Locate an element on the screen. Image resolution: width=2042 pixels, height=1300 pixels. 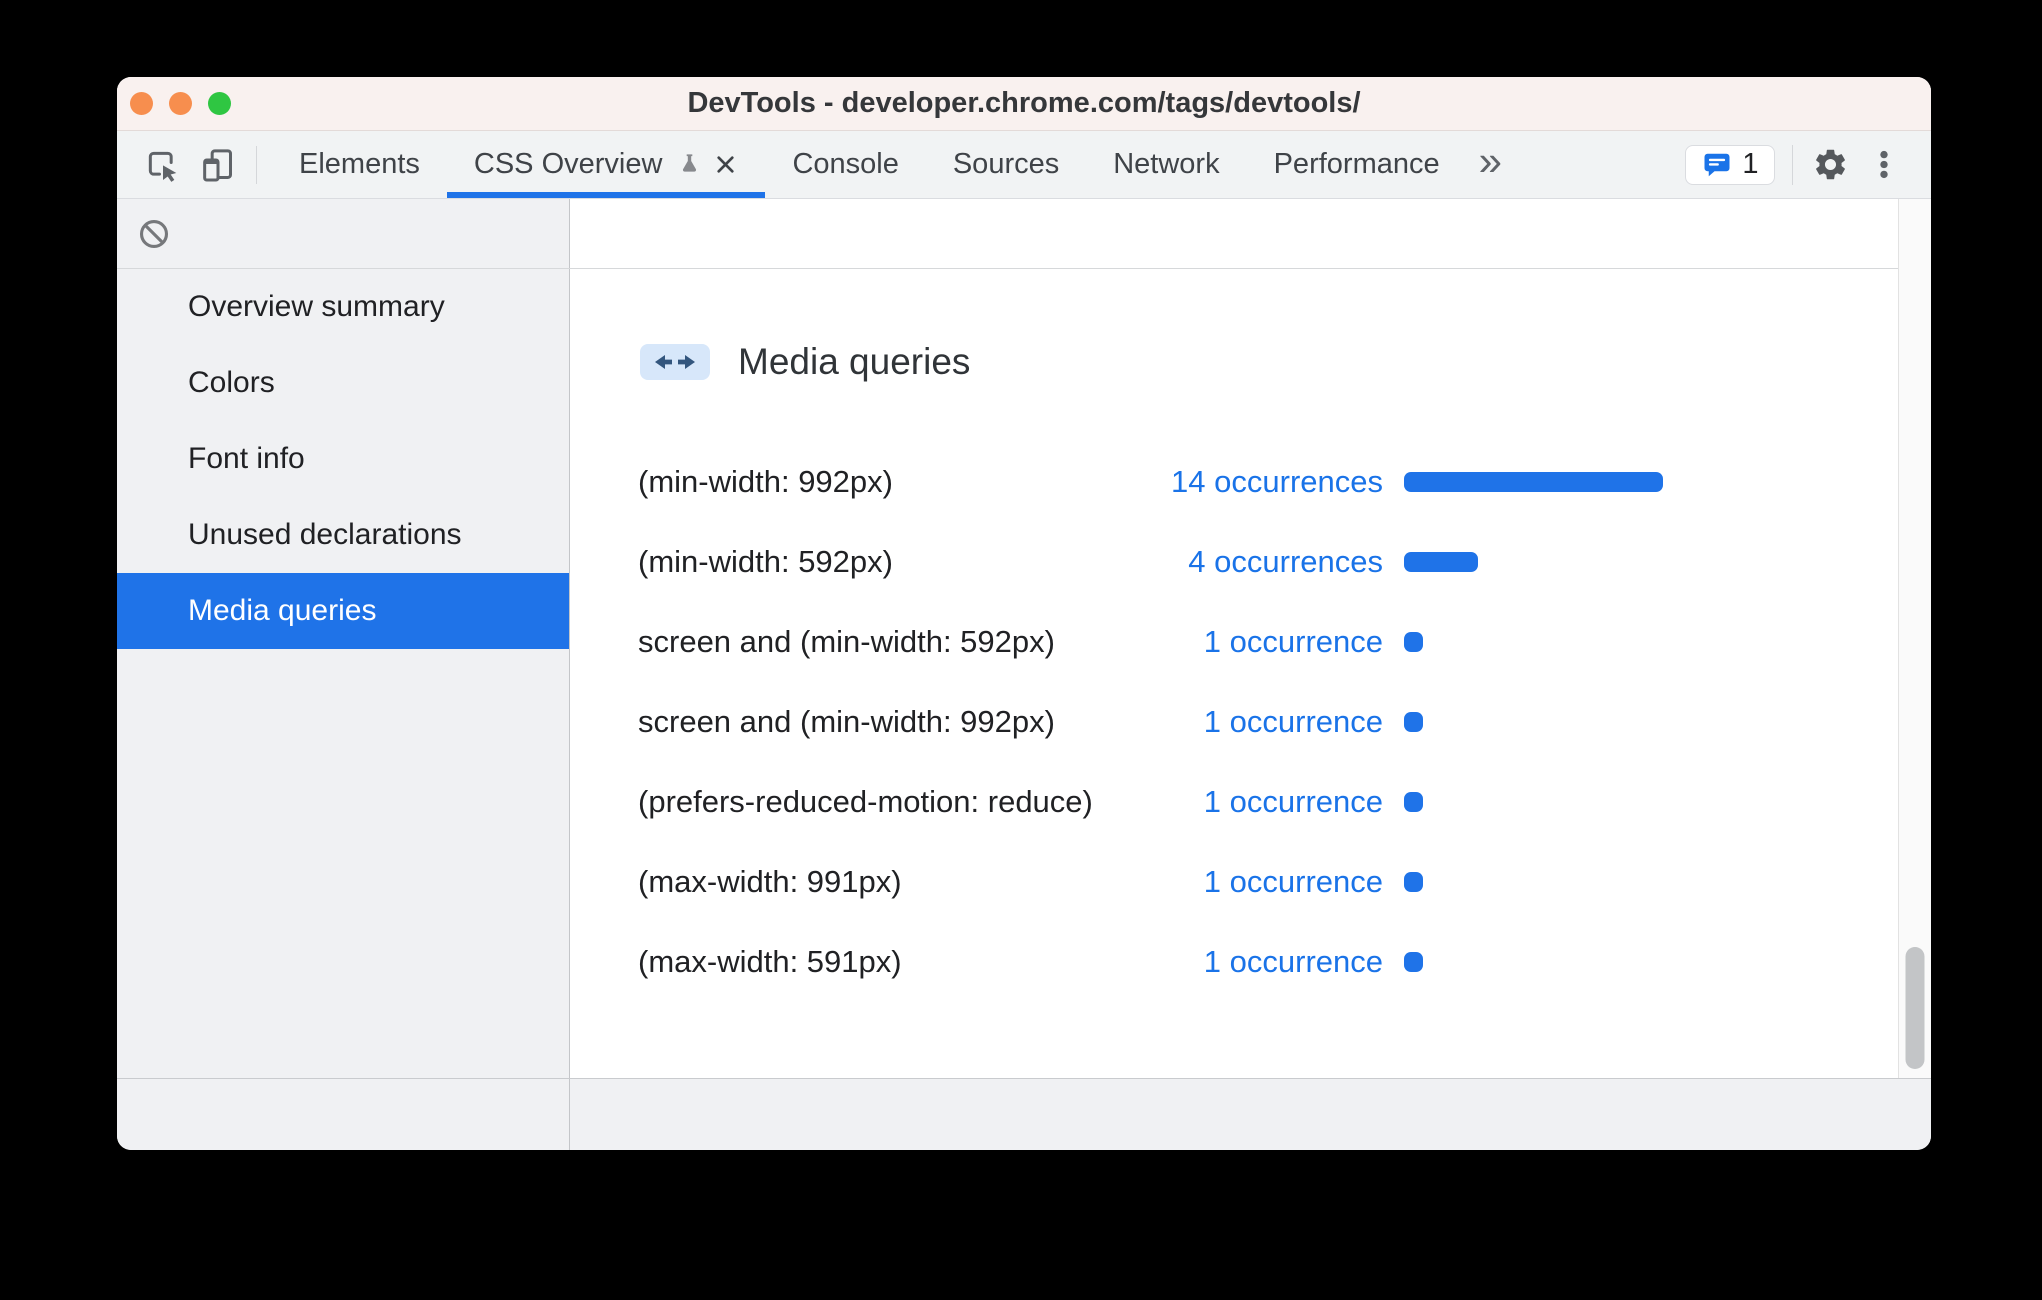
tab-label: CSS Overview is located at coordinates (568, 164).